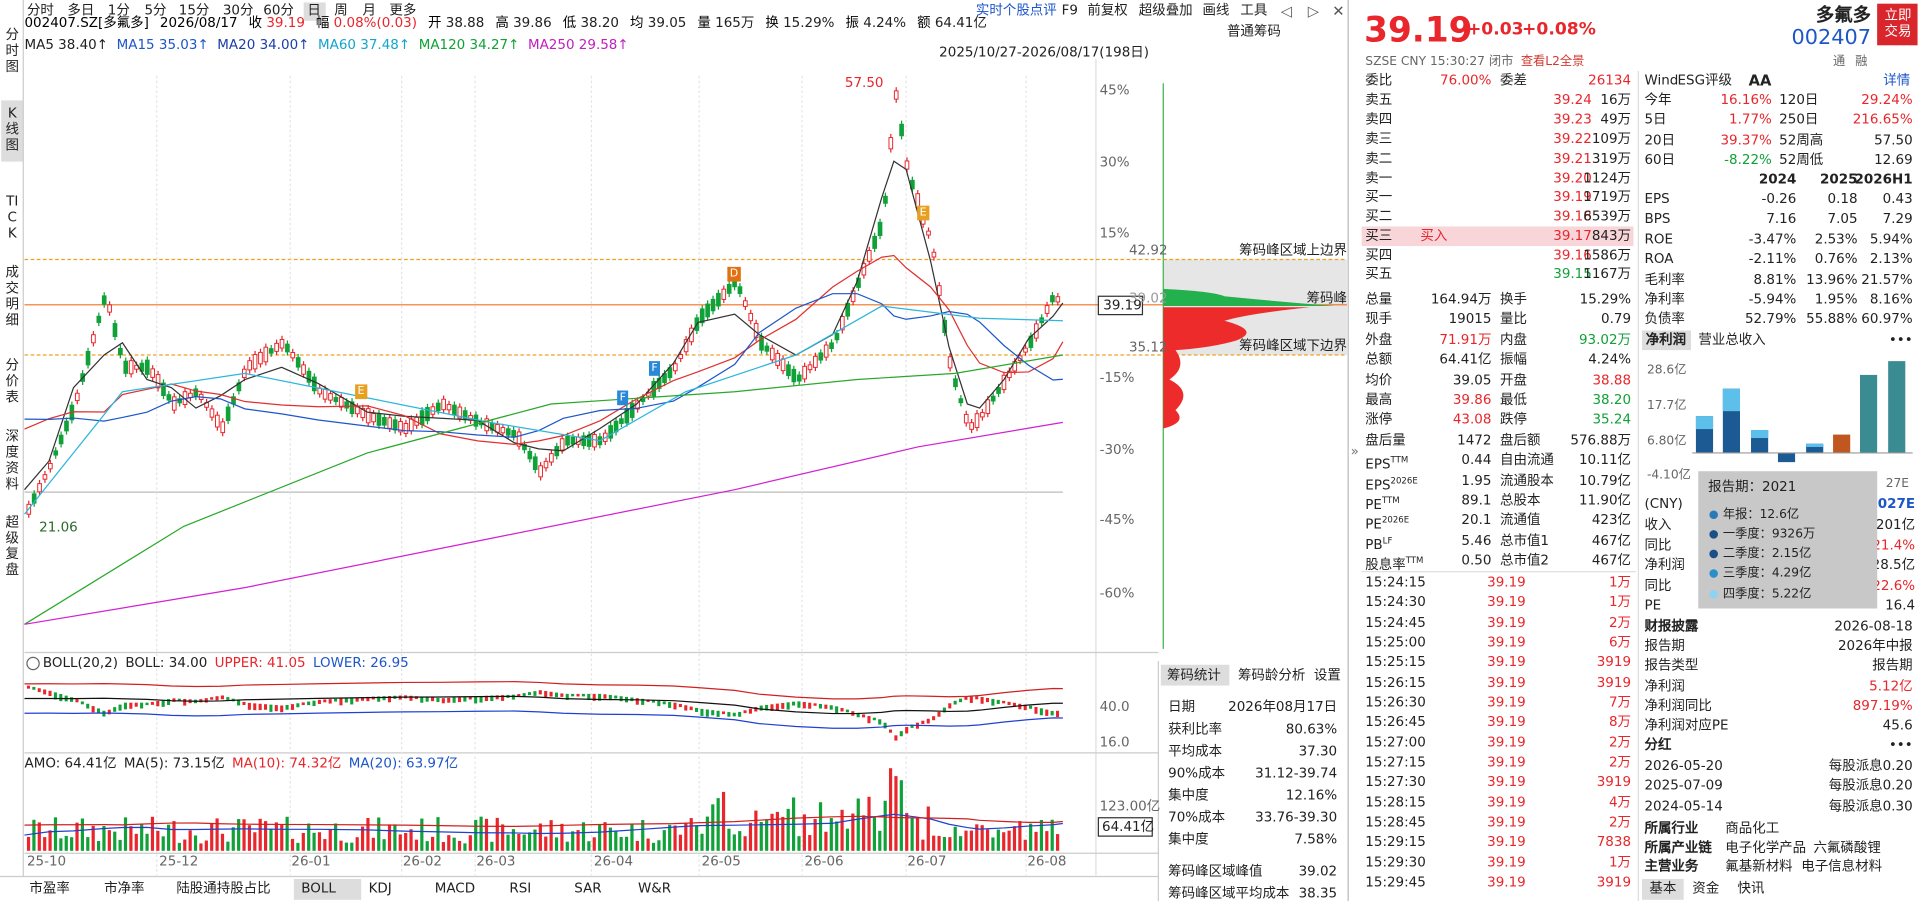 The height and width of the screenshot is (901, 1920). I want to click on indicator-tab: SAR, so click(588, 888).